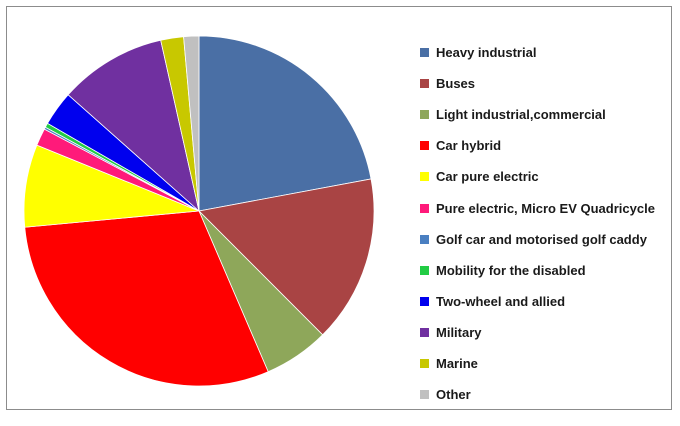 The width and height of the screenshot is (680, 426). I want to click on legend-label: Buses, so click(456, 84).